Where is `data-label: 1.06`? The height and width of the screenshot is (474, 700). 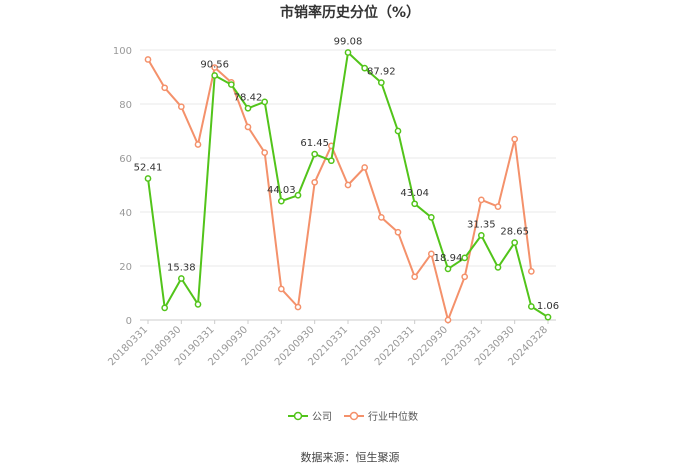
data-label: 1.06 is located at coordinates (548, 306).